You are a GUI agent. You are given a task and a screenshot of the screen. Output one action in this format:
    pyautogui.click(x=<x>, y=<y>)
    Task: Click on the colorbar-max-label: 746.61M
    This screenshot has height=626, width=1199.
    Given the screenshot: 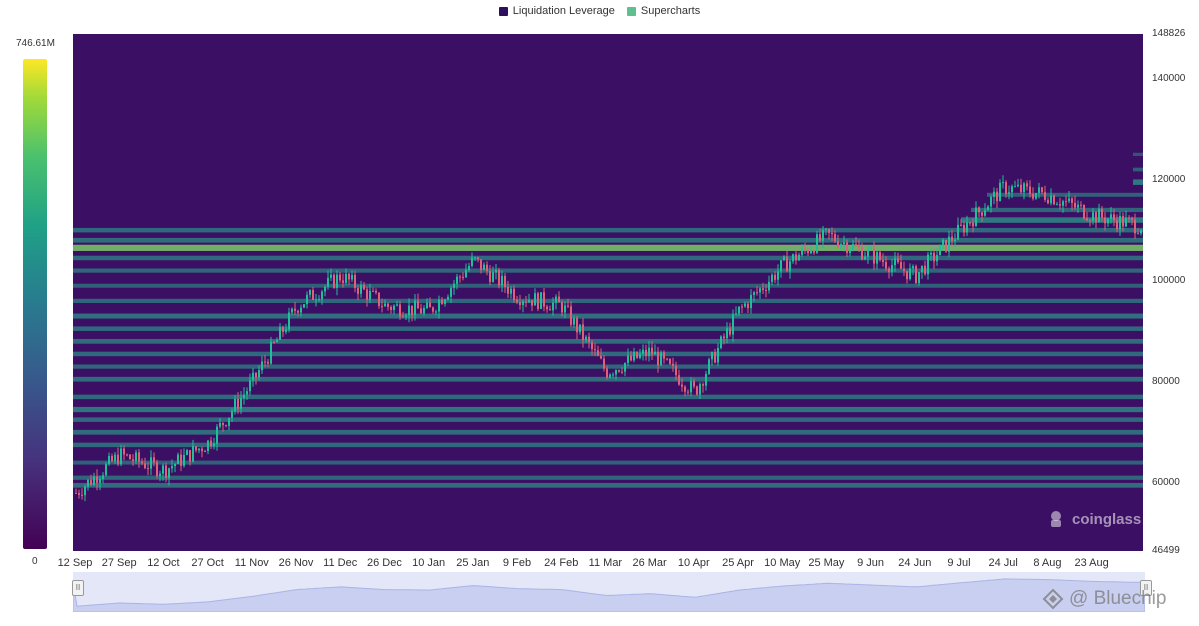 What is the action you would take?
    pyautogui.click(x=35, y=43)
    